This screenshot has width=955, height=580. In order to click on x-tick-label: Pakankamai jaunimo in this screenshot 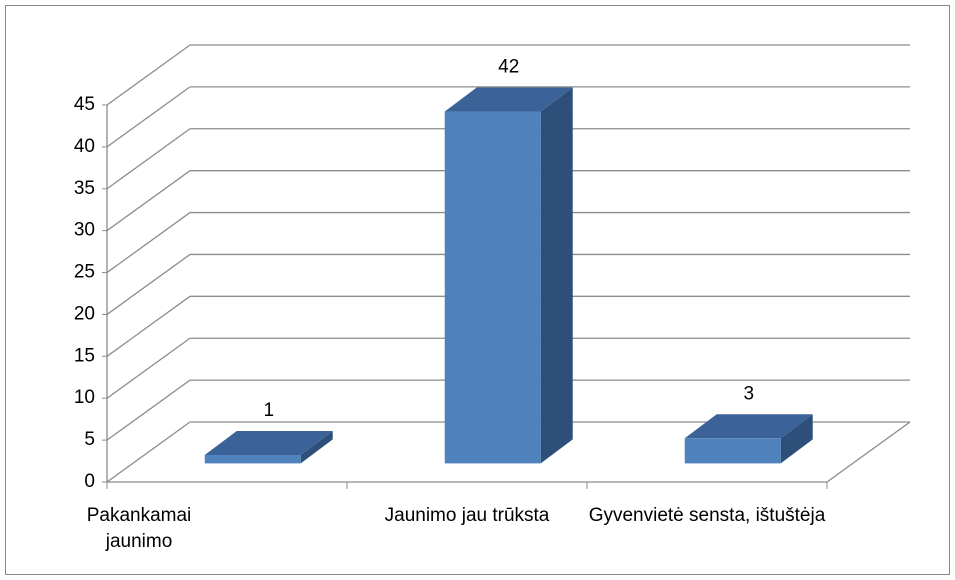, I will do `click(139, 528)`.